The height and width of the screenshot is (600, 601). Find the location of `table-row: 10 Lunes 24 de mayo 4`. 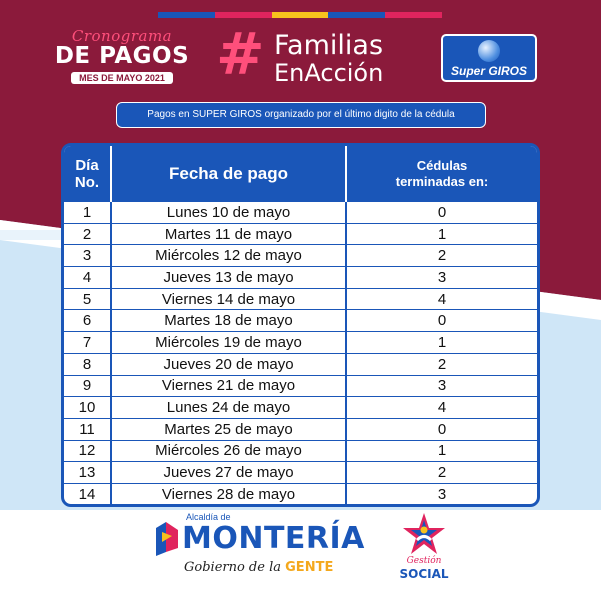

table-row: 10 Lunes 24 de mayo 4 is located at coordinates (300, 408).